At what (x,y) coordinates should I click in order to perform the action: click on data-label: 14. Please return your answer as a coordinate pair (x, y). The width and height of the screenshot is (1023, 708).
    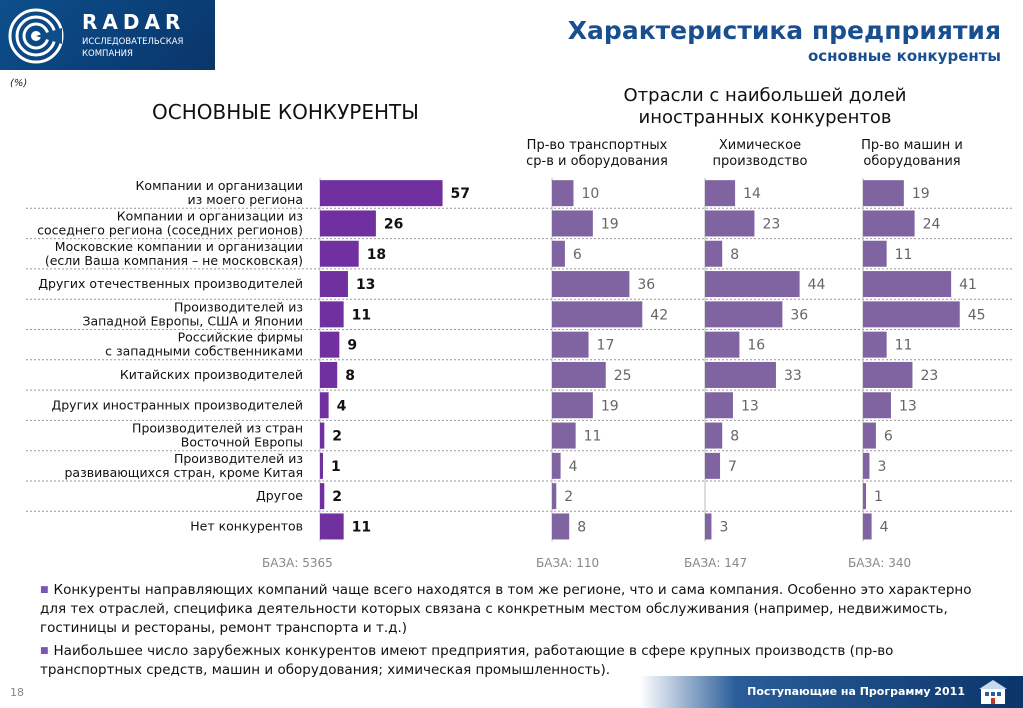
    Looking at the image, I should click on (752, 194).